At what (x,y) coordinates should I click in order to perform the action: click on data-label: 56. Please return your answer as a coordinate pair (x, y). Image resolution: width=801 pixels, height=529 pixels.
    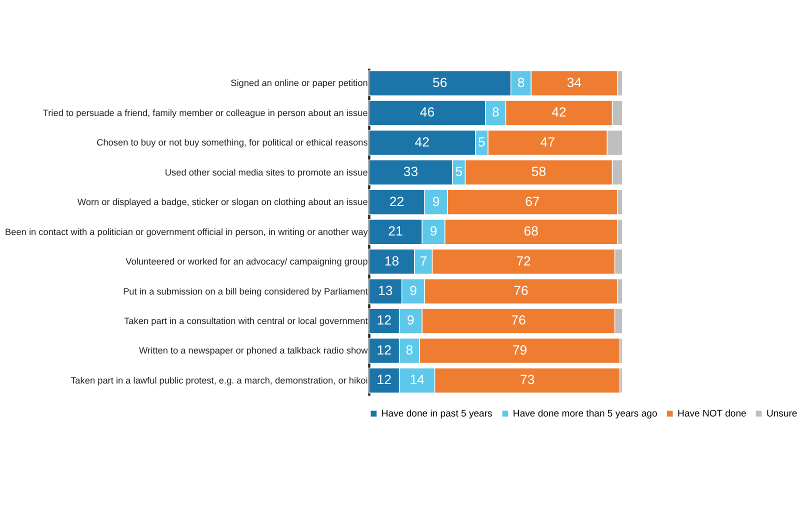
    Looking at the image, I should click on (440, 82).